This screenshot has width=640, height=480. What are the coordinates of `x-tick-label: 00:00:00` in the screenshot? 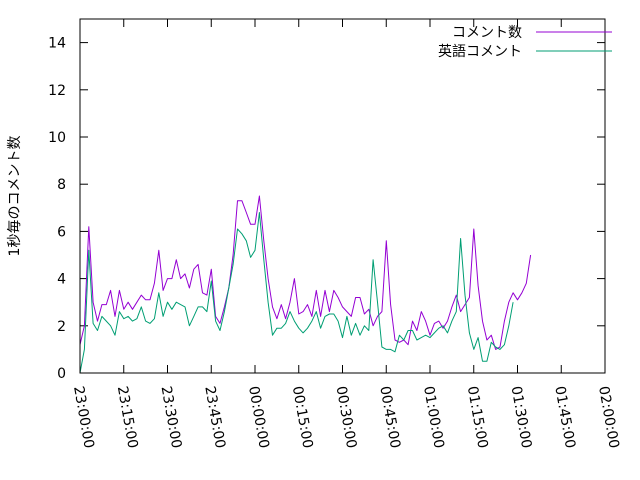 It's located at (258, 417).